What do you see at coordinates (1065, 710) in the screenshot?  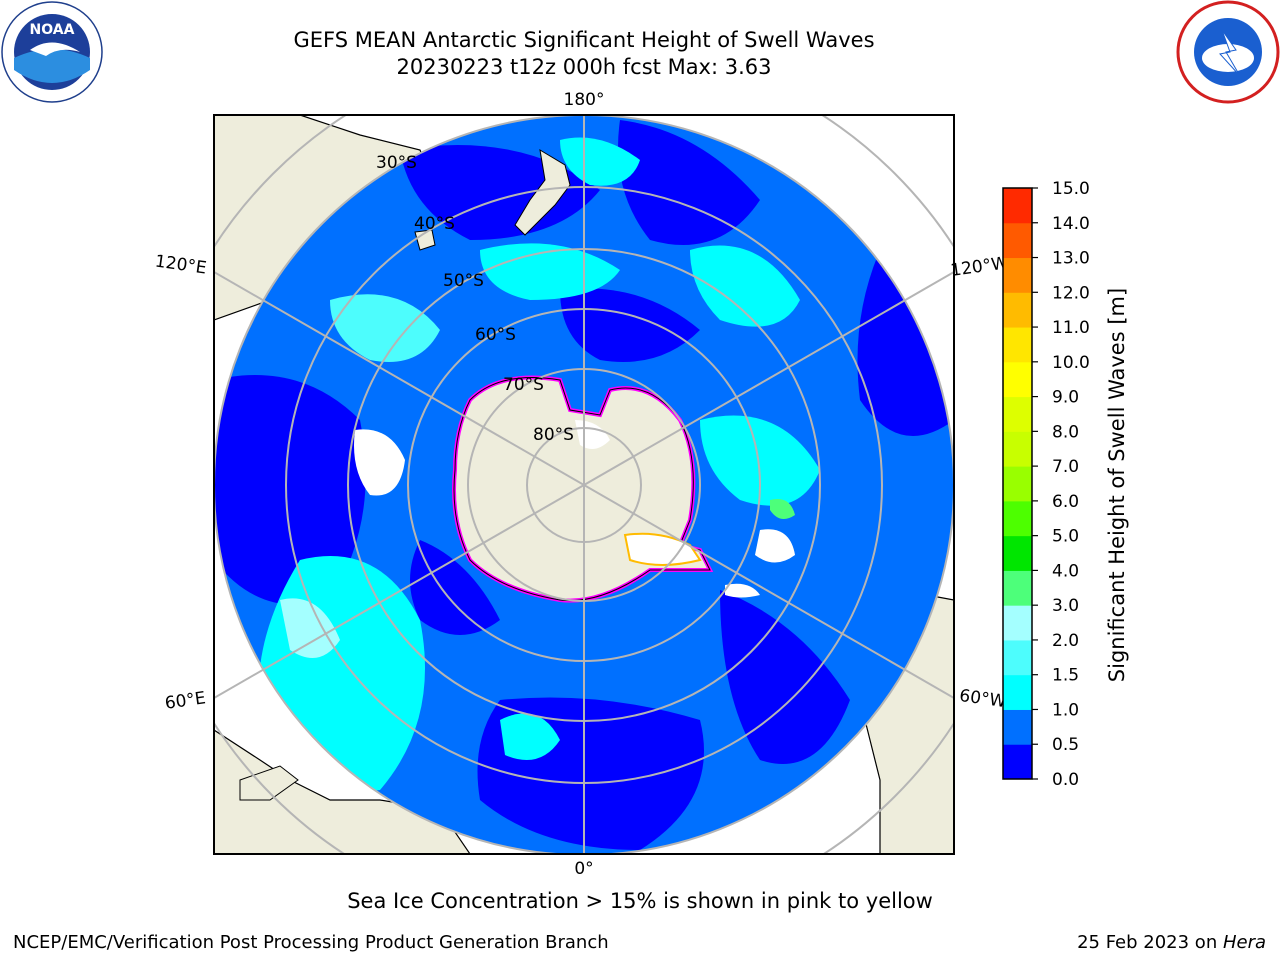 I see `colorbar-tick-label: 1.0` at bounding box center [1065, 710].